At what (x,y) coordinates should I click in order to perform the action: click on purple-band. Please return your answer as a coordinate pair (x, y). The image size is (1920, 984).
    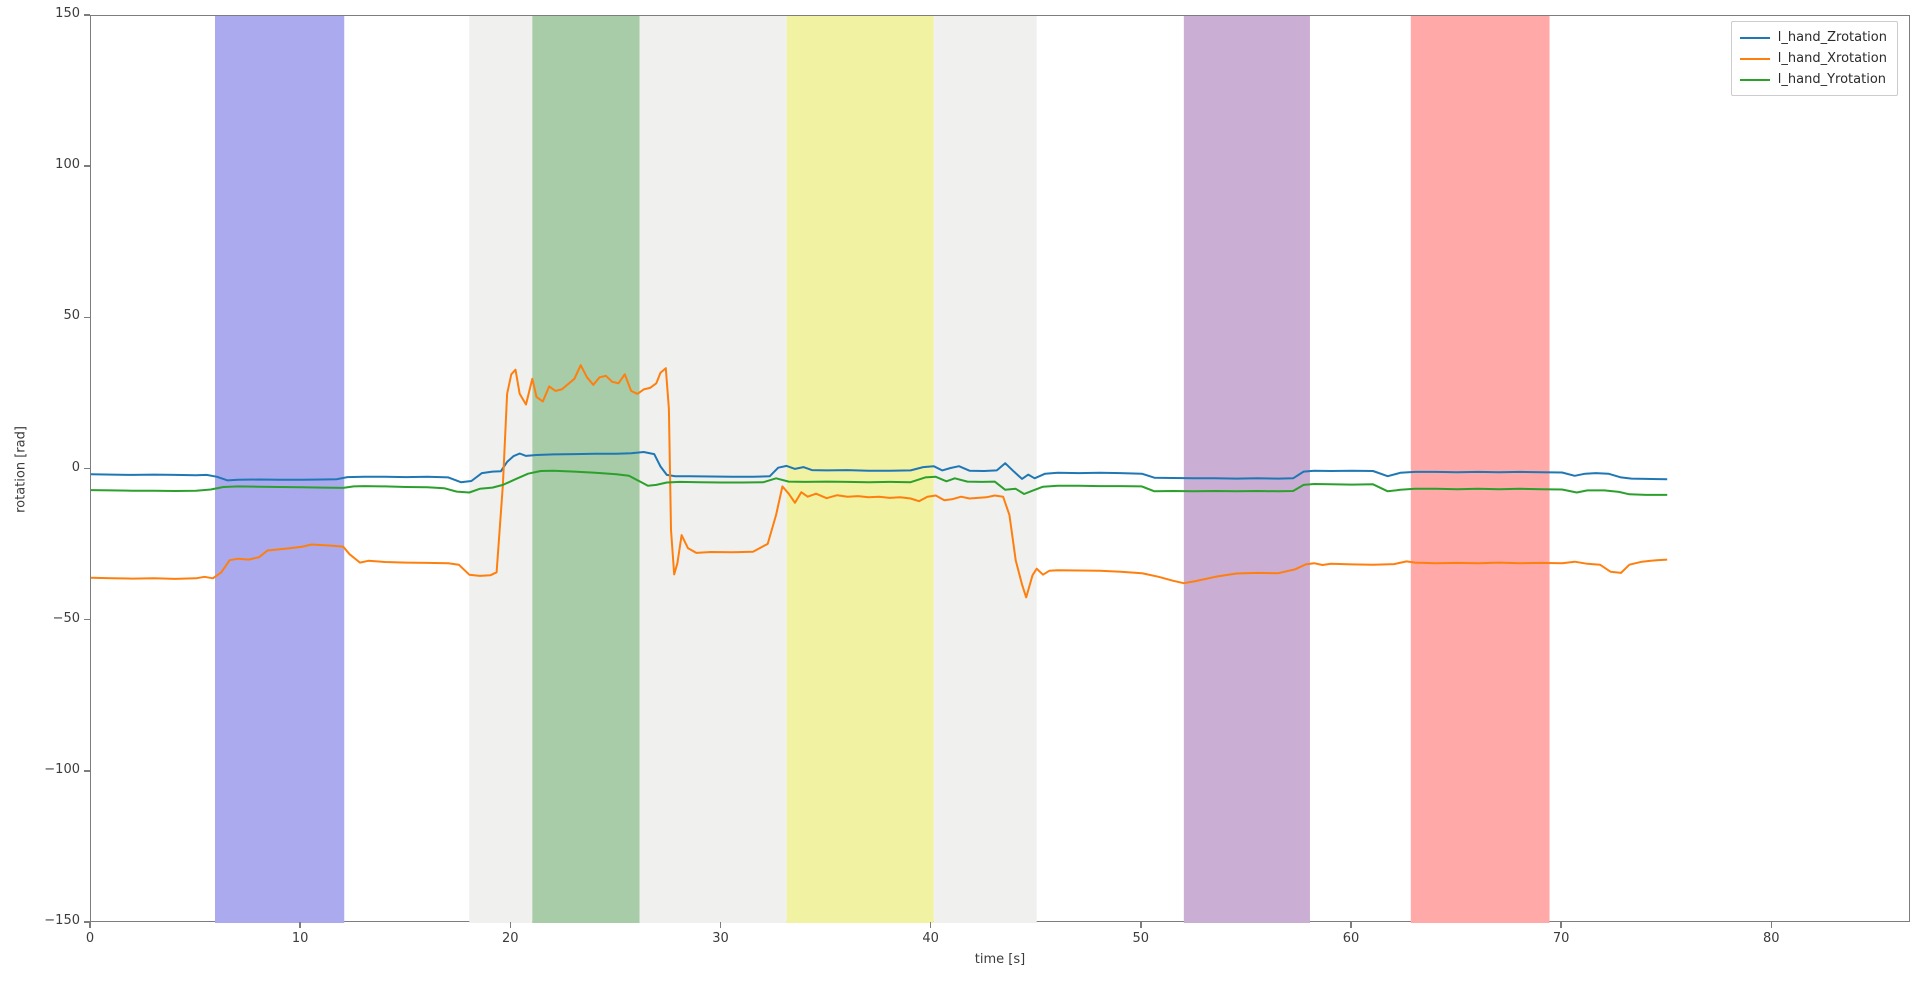
    Looking at the image, I should click on (1246, 469).